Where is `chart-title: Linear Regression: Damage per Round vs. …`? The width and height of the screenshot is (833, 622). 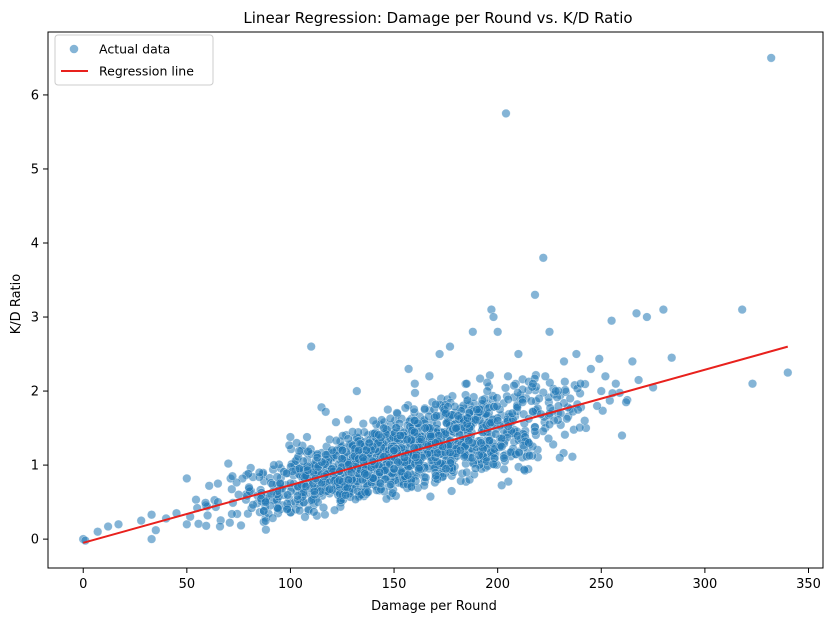 chart-title: Linear Regression: Damage per Round vs. … is located at coordinates (437, 18).